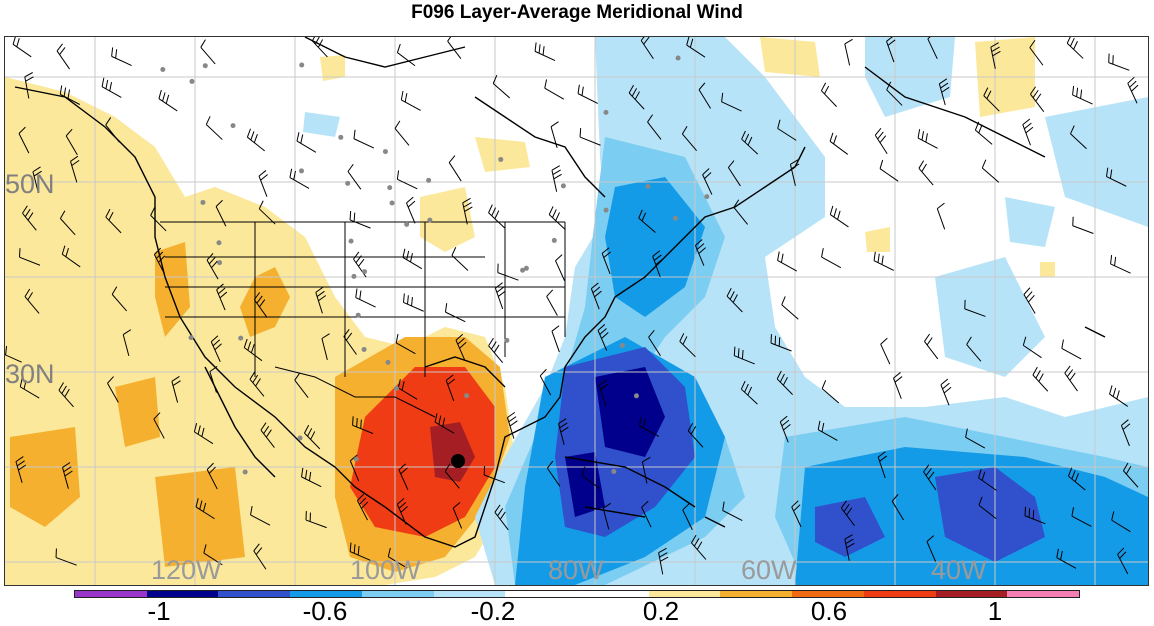 The height and width of the screenshot is (626, 1154). What do you see at coordinates (30, 184) in the screenshot?
I see `lat-label-50n: 50N` at bounding box center [30, 184].